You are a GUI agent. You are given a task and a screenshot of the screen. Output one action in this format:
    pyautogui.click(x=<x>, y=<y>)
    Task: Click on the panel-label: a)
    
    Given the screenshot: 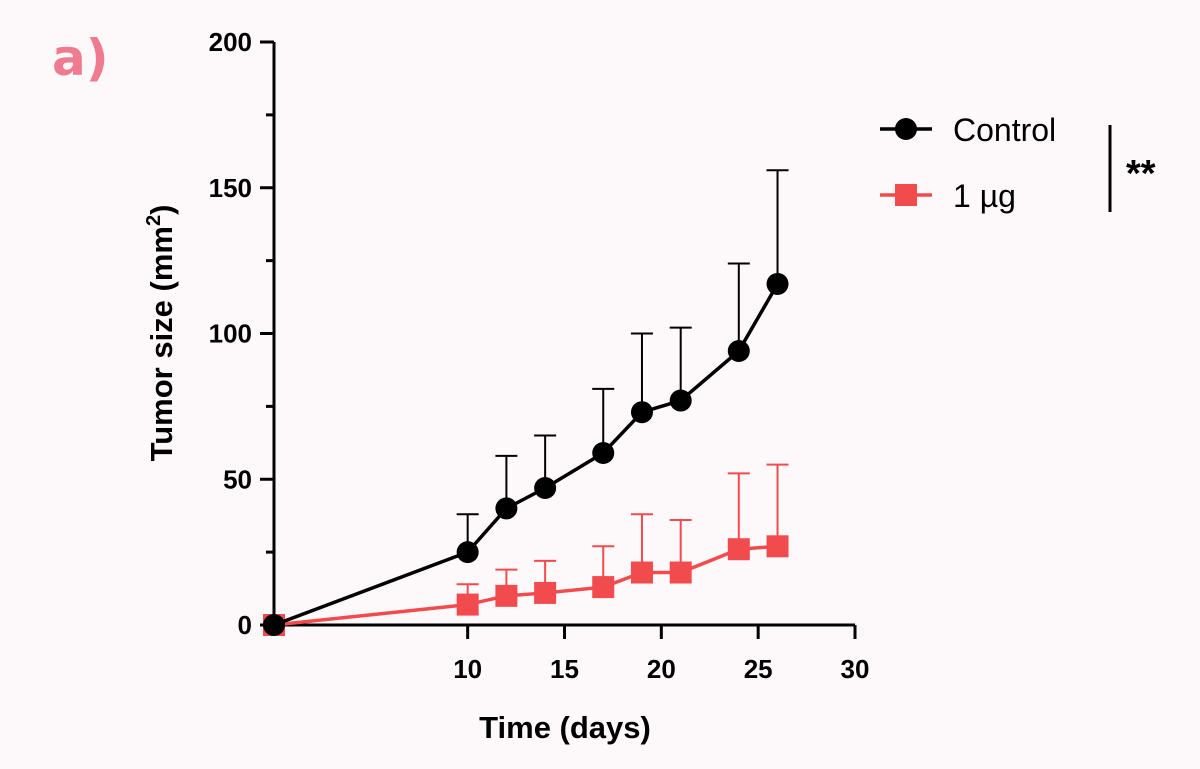 What is the action you would take?
    pyautogui.click(x=80, y=58)
    